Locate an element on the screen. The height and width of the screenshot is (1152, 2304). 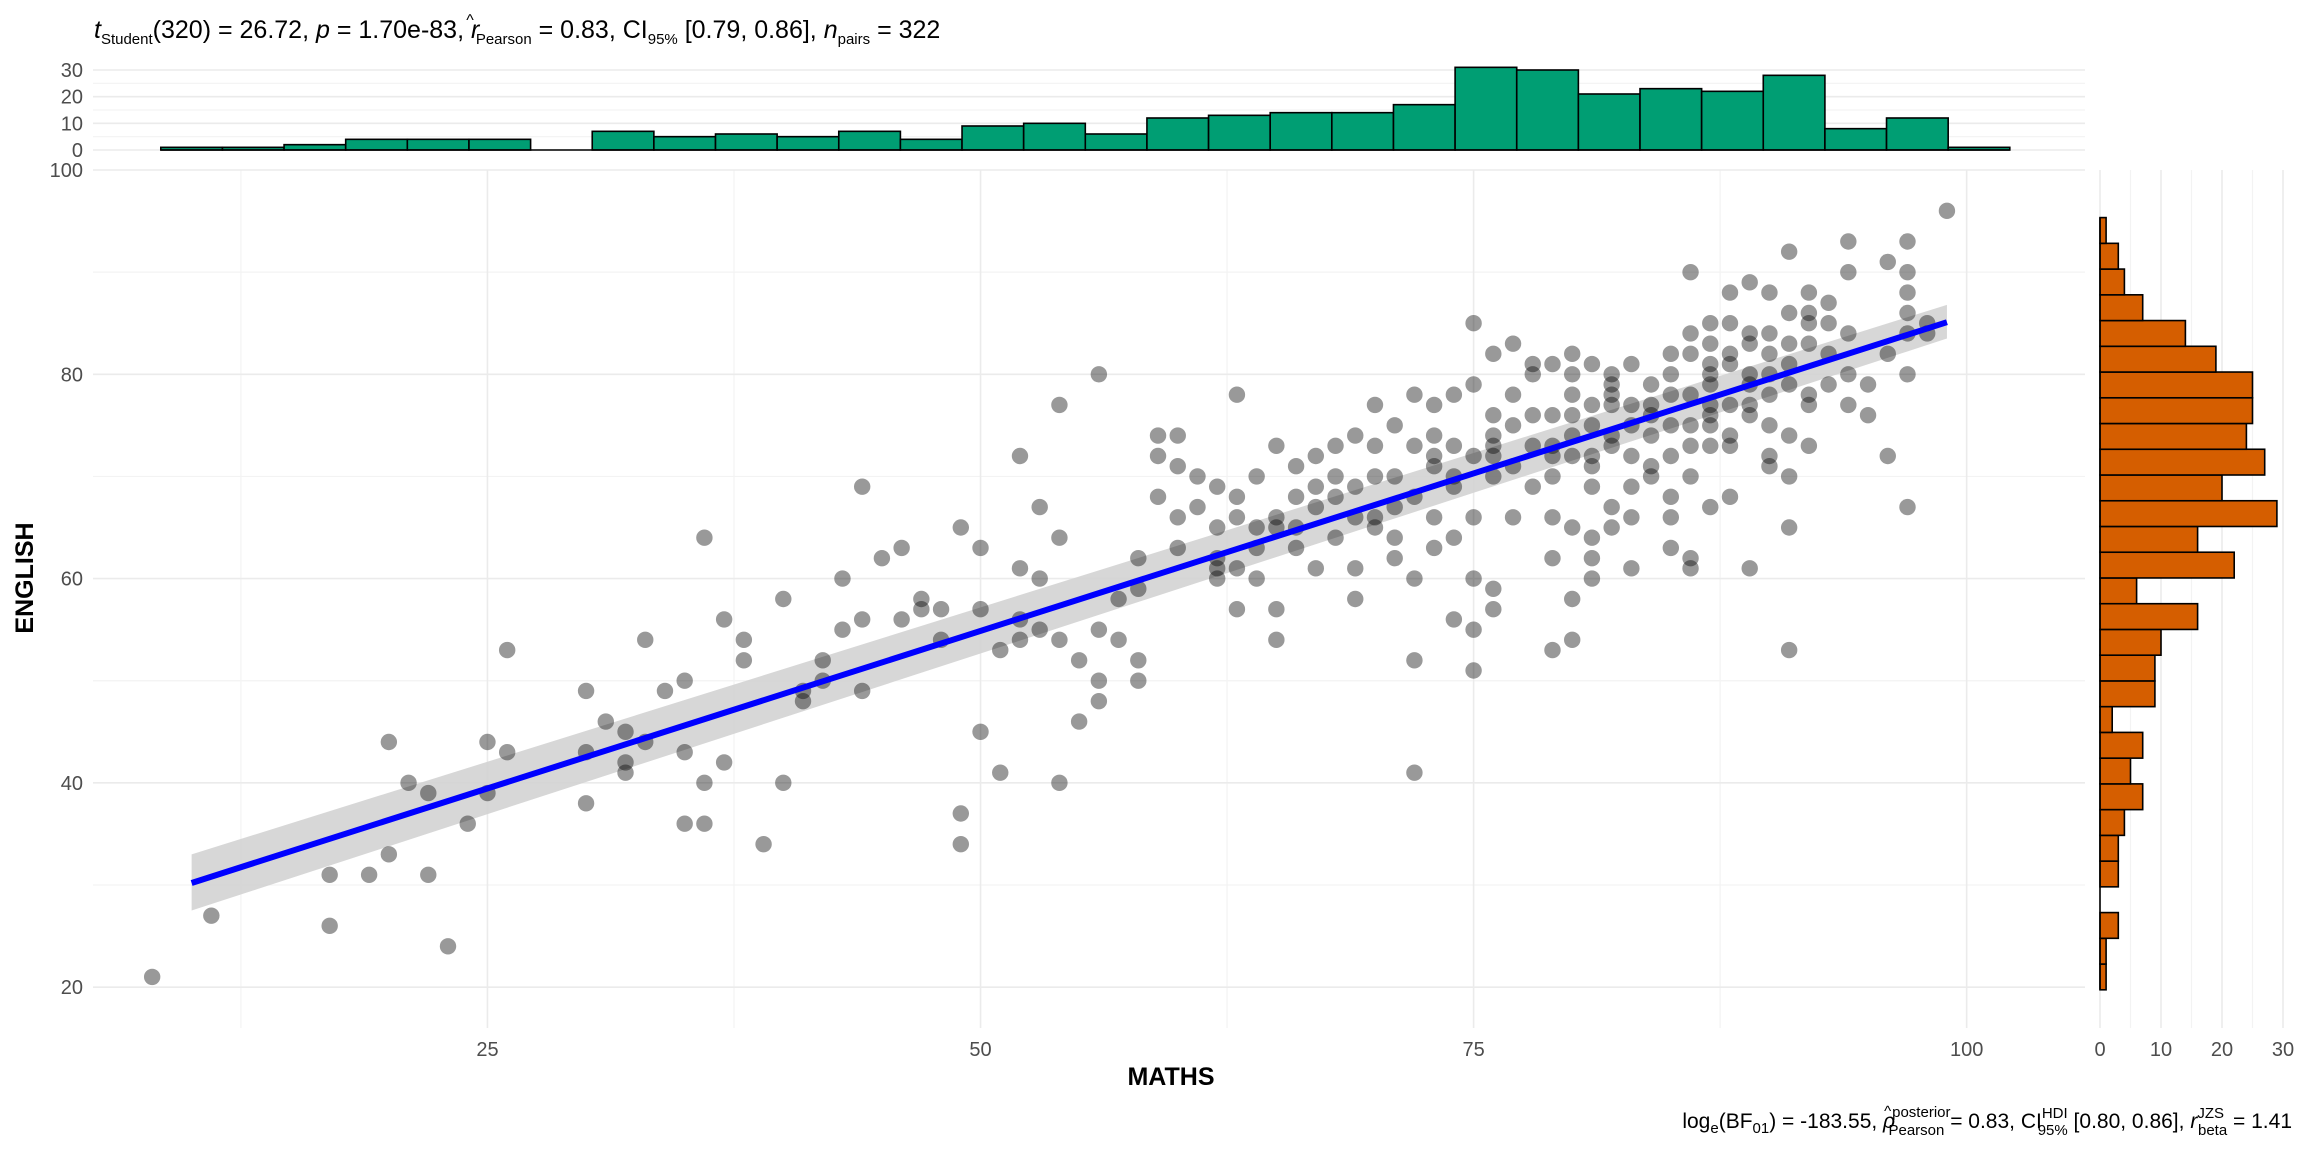
top-hist-tick-label: 0 is located at coordinates (77, 151).